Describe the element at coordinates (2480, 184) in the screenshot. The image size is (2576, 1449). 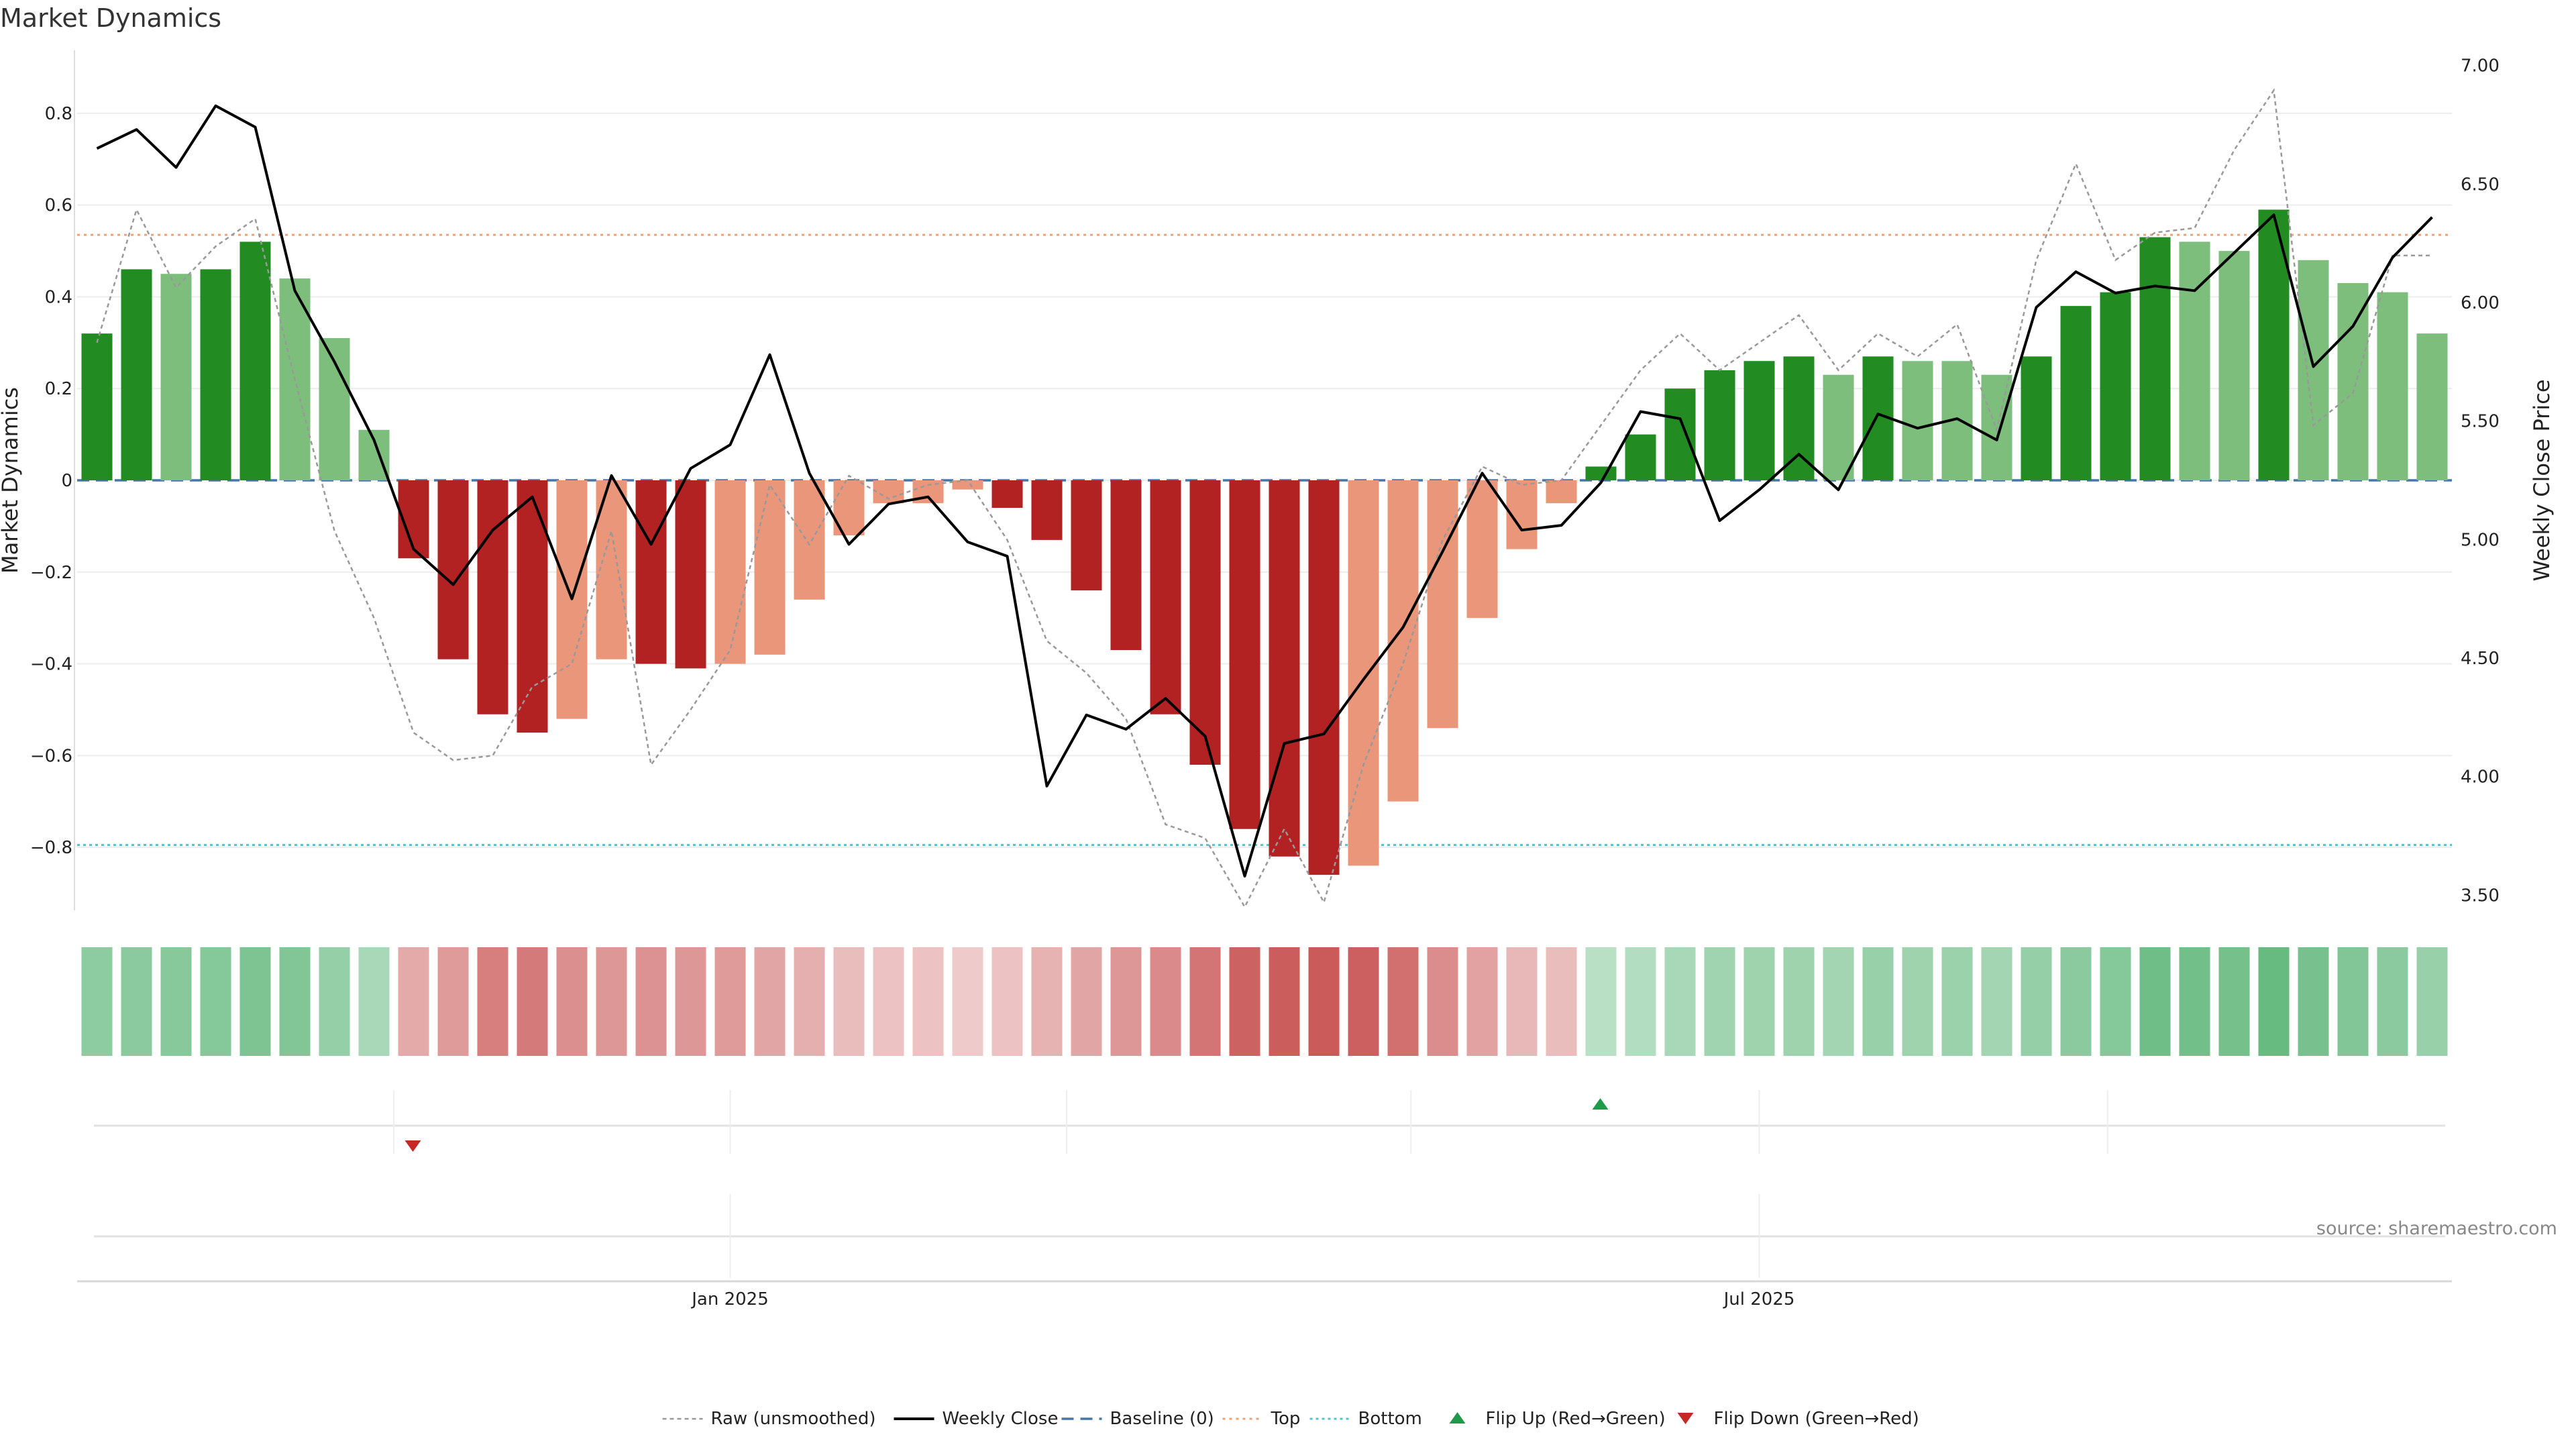
I see `y2-tick-label: 6.50` at that location.